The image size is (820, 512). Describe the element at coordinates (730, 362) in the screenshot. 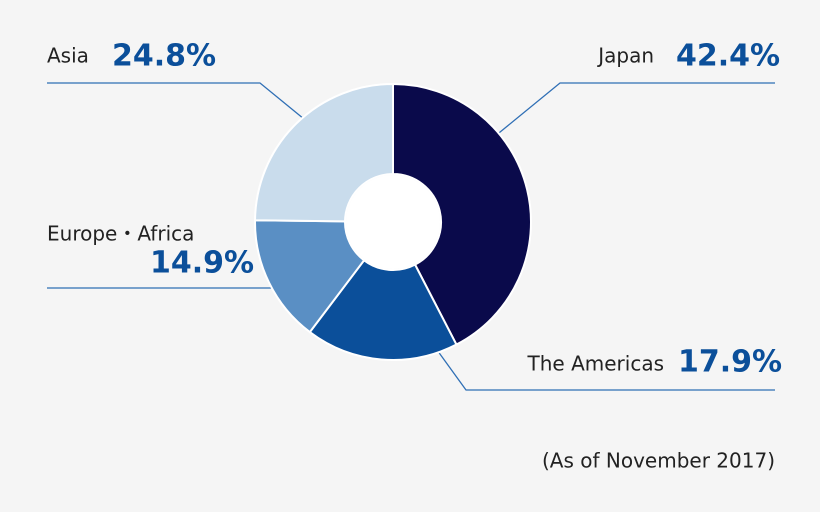

I see `value-label: 17.9%` at that location.